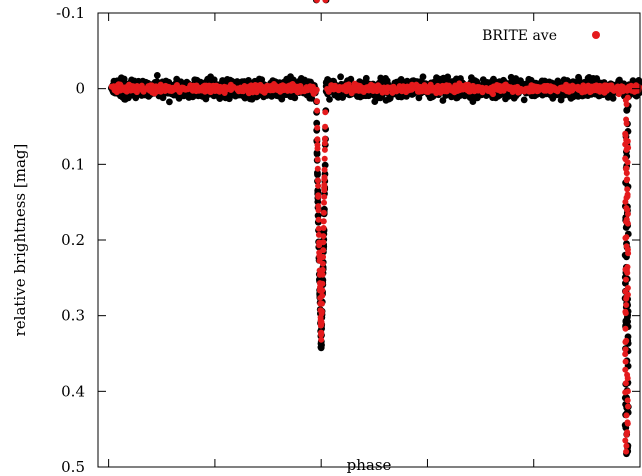 Image resolution: width=642 pixels, height=476 pixels. I want to click on y-tick-label: 0.5, so click(73, 467).